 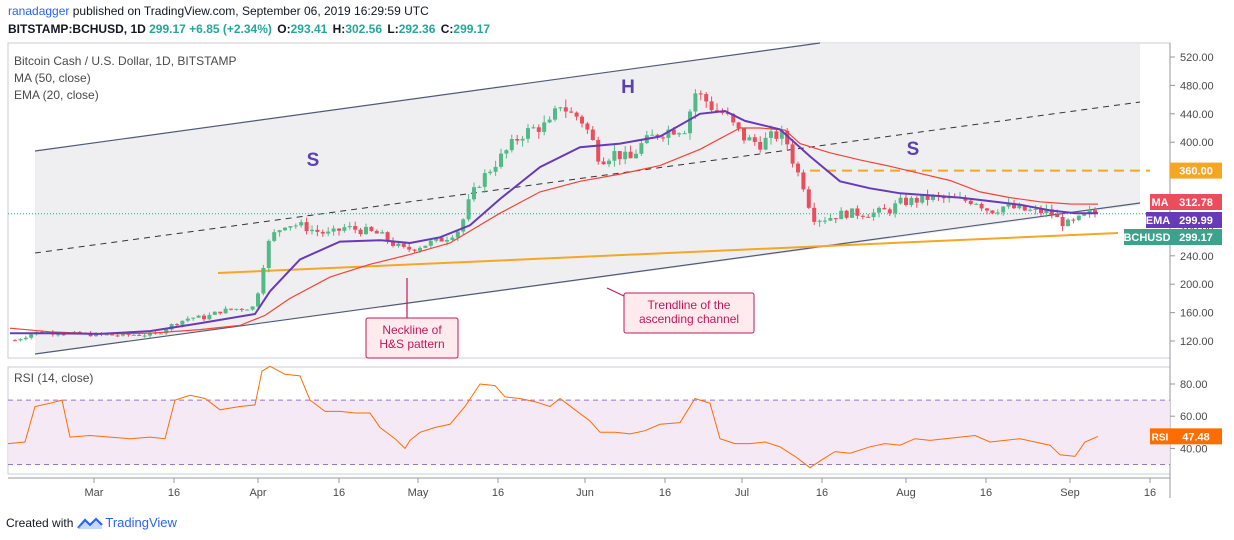 I want to click on resistance-value-box, so click(x=1196, y=170).